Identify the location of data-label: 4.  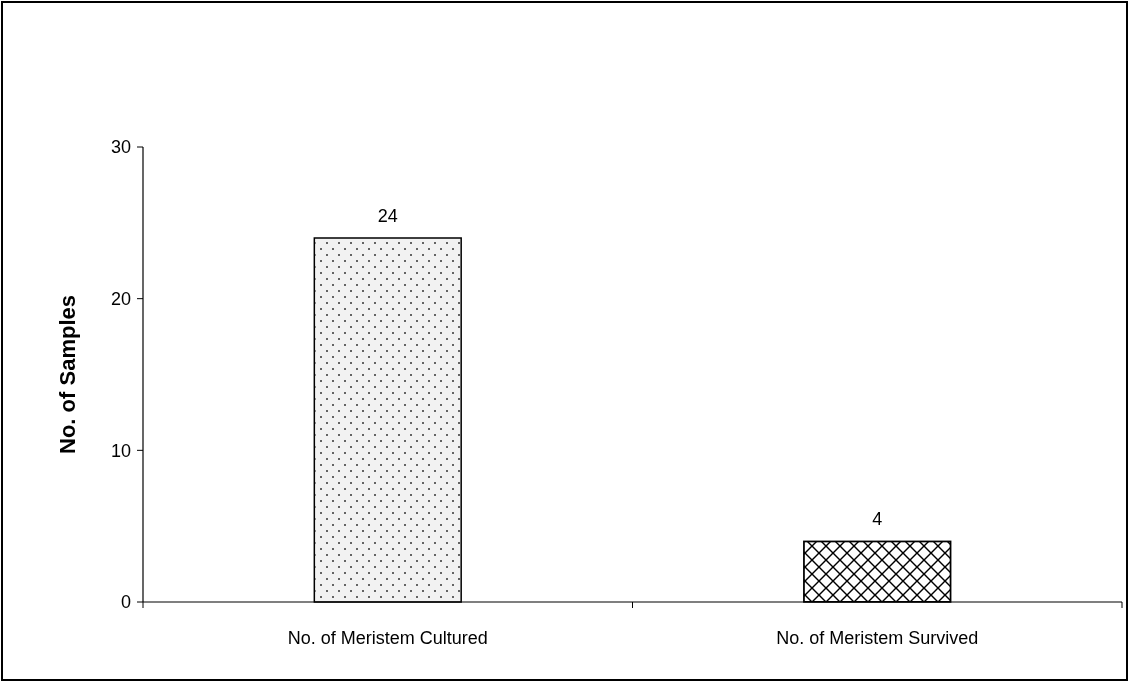
(877, 519).